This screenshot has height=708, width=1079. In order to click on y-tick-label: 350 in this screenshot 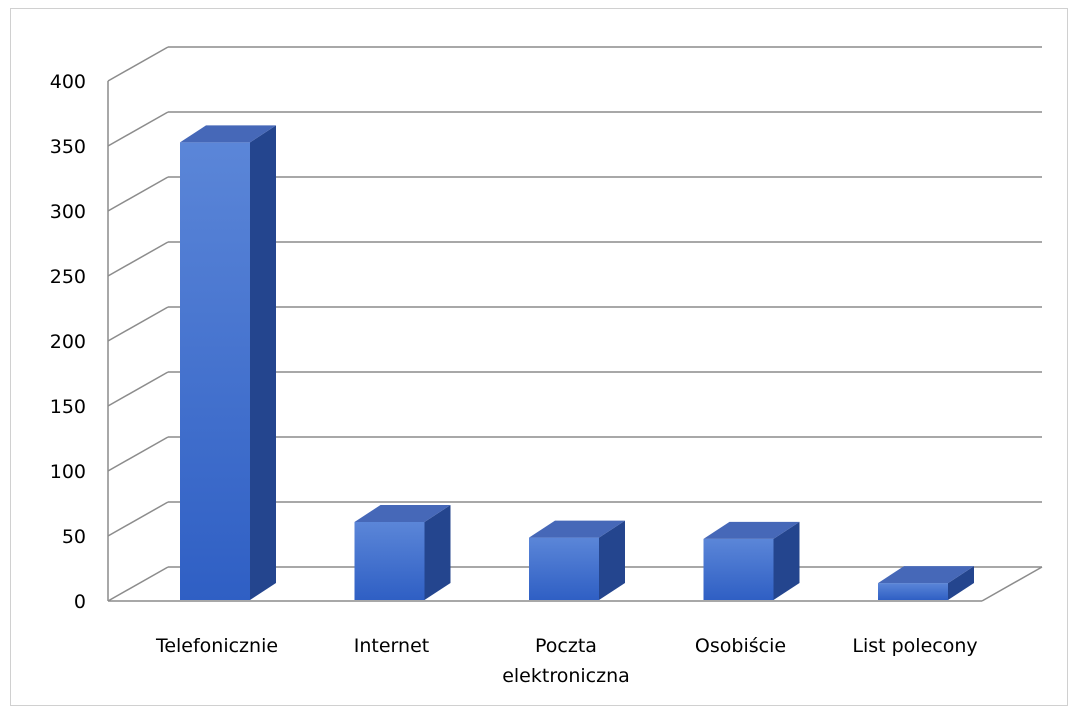, I will do `click(68, 147)`.